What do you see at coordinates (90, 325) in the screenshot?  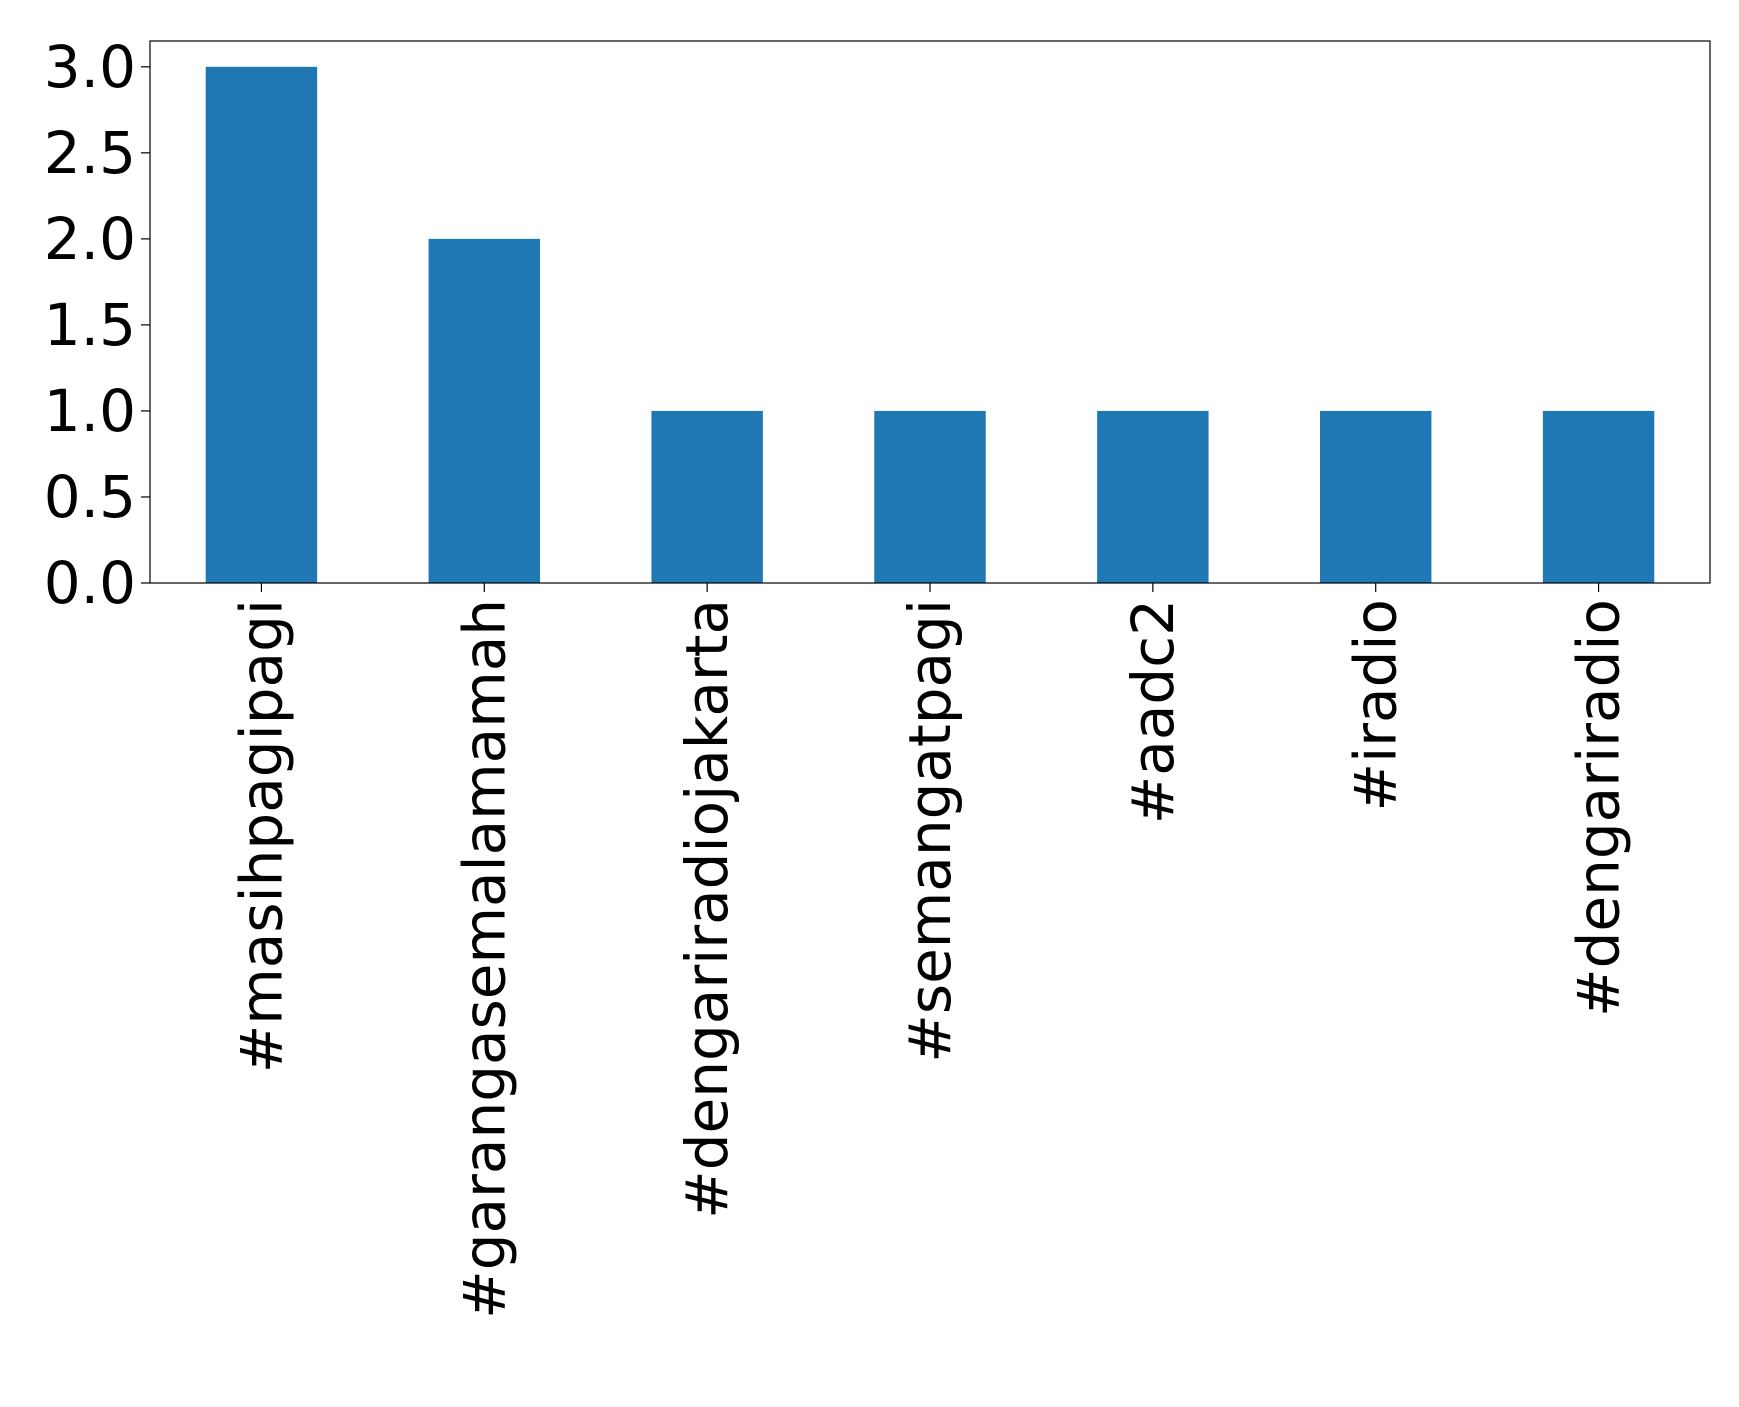 I see `y-tick-label: 1.5` at bounding box center [90, 325].